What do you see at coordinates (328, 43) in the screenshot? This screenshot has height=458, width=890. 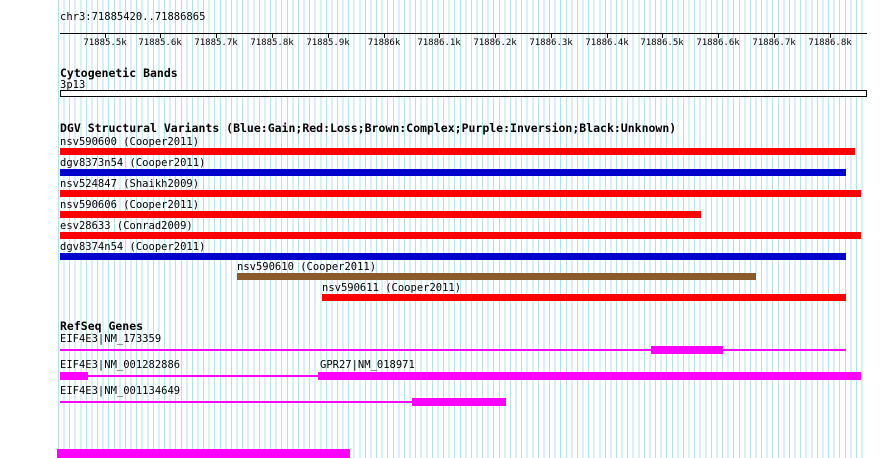 I see `ruler-tick-label: 71885.9k` at bounding box center [328, 43].